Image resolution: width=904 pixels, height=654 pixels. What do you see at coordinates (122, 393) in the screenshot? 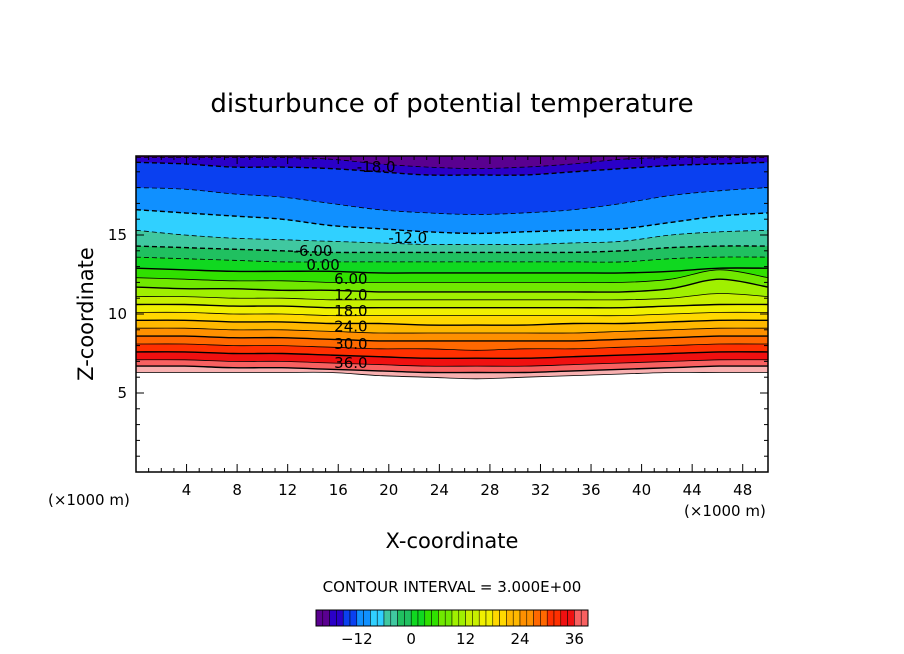
I see `y-tick-label: 5` at bounding box center [122, 393].